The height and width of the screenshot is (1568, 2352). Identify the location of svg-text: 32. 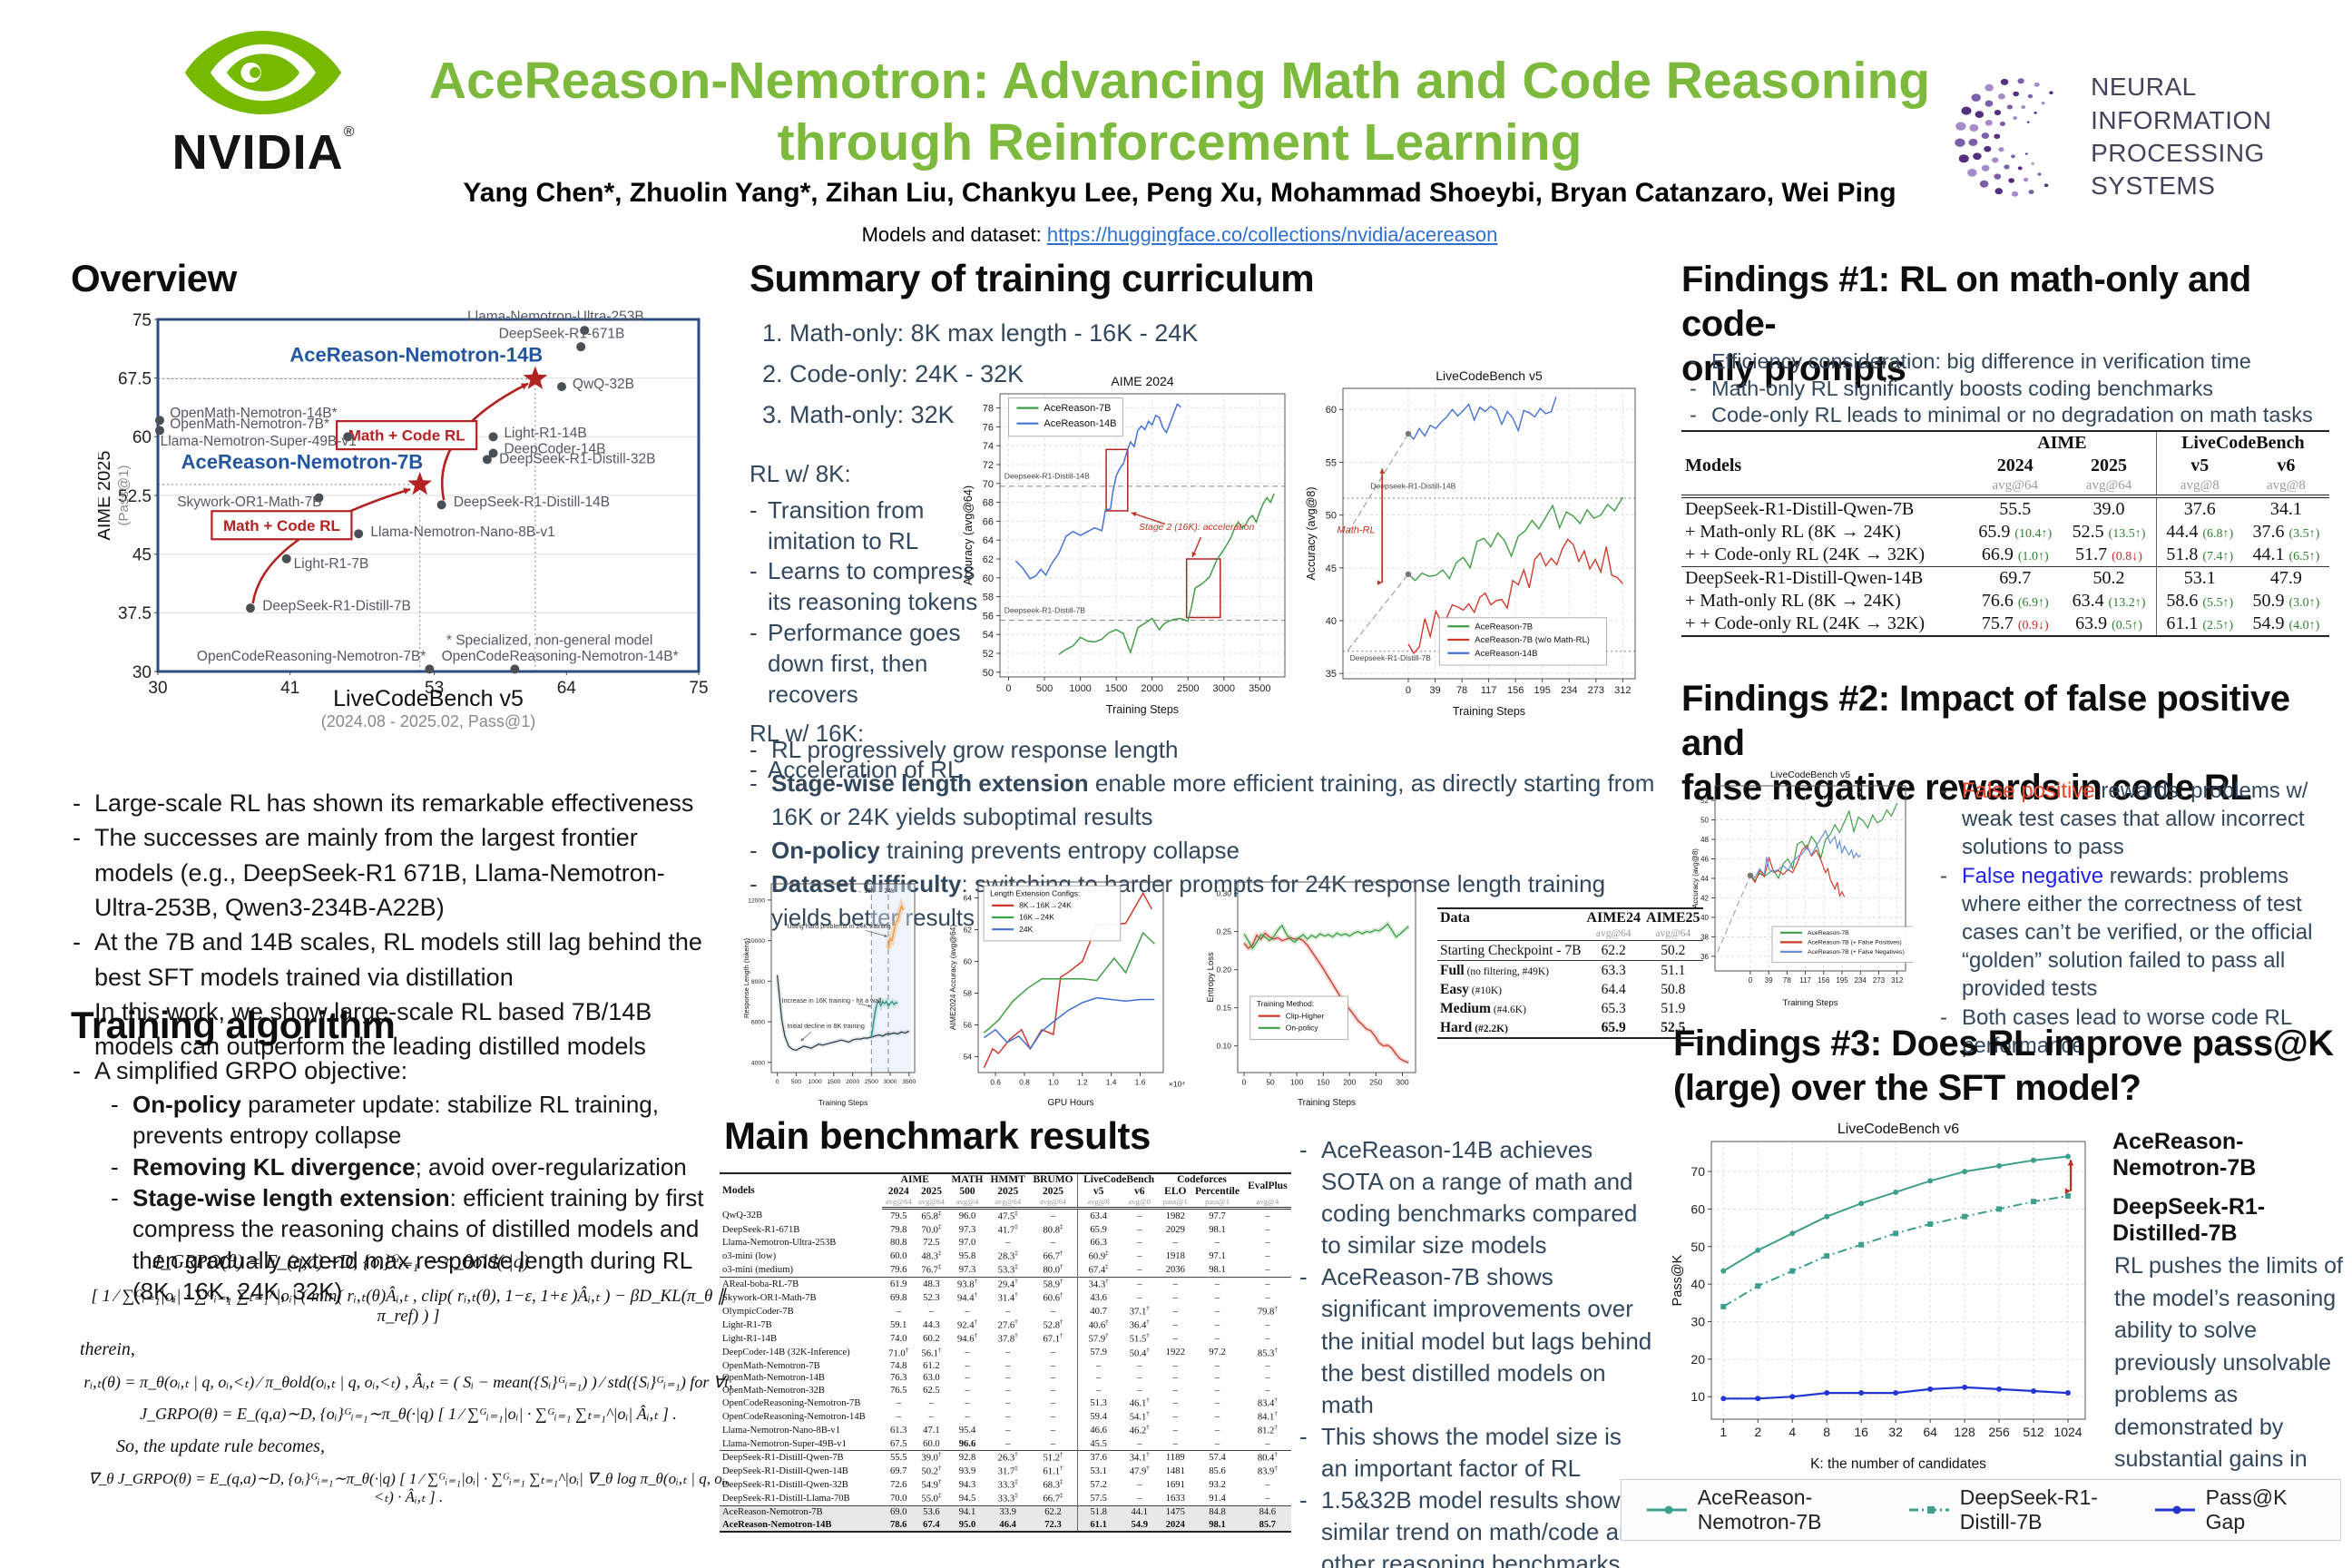
(1895, 1432).